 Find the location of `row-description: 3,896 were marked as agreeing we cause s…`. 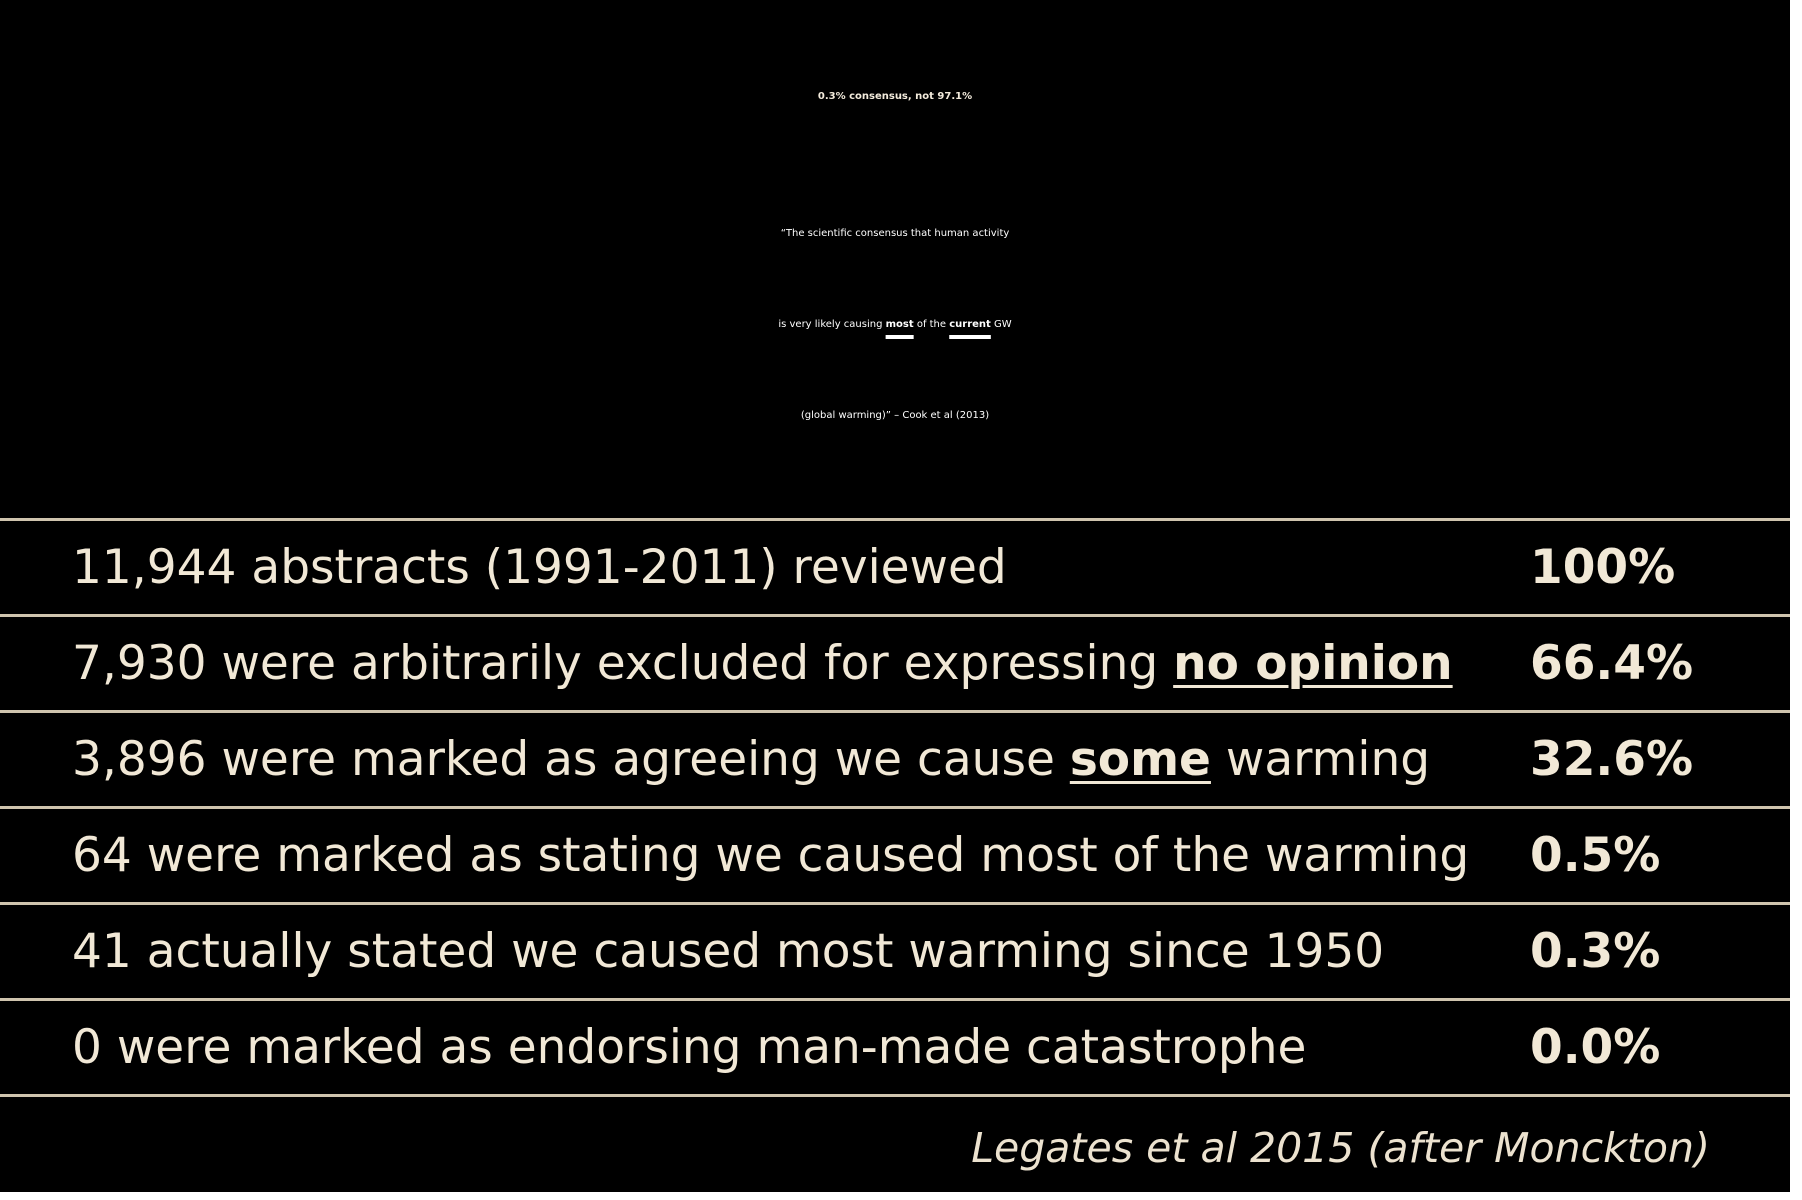

row-description: 3,896 were marked as agreeing we cause s… is located at coordinates (751, 759).